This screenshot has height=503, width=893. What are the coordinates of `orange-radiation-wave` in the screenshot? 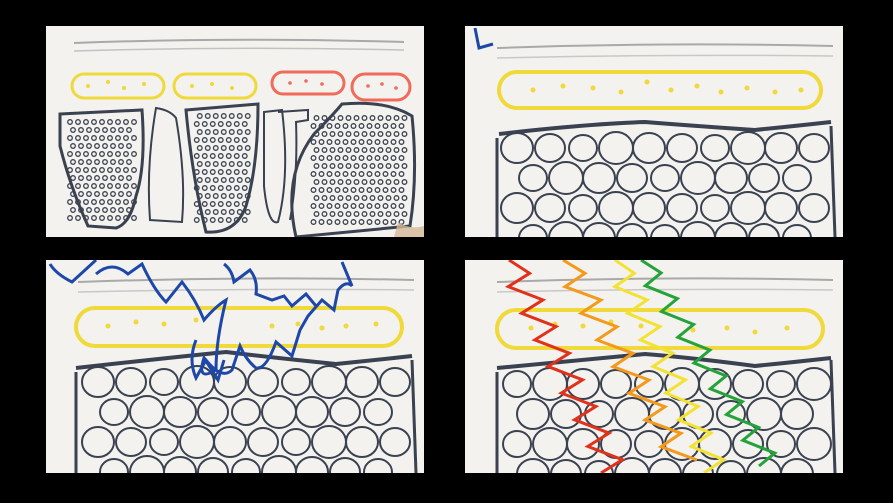 It's located at (629, 361).